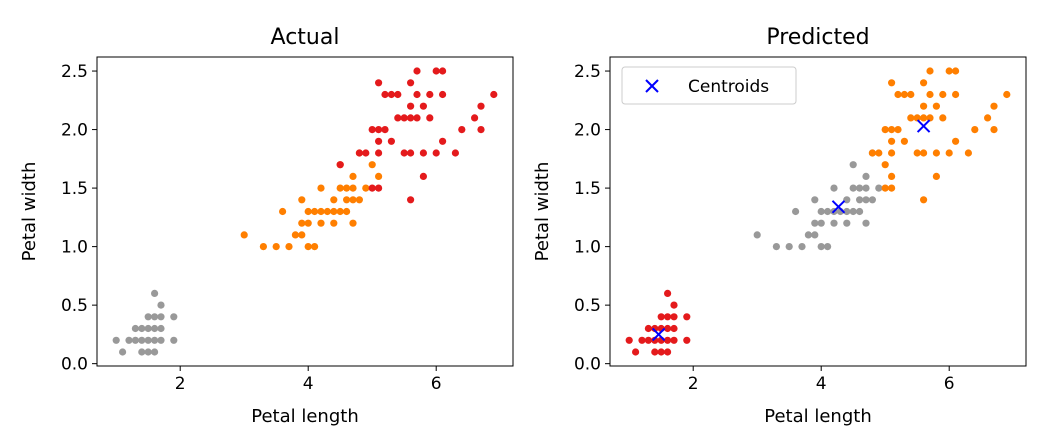 Image resolution: width=1044 pixels, height=447 pixels. What do you see at coordinates (145, 322) in the screenshot?
I see `series-gray` at bounding box center [145, 322].